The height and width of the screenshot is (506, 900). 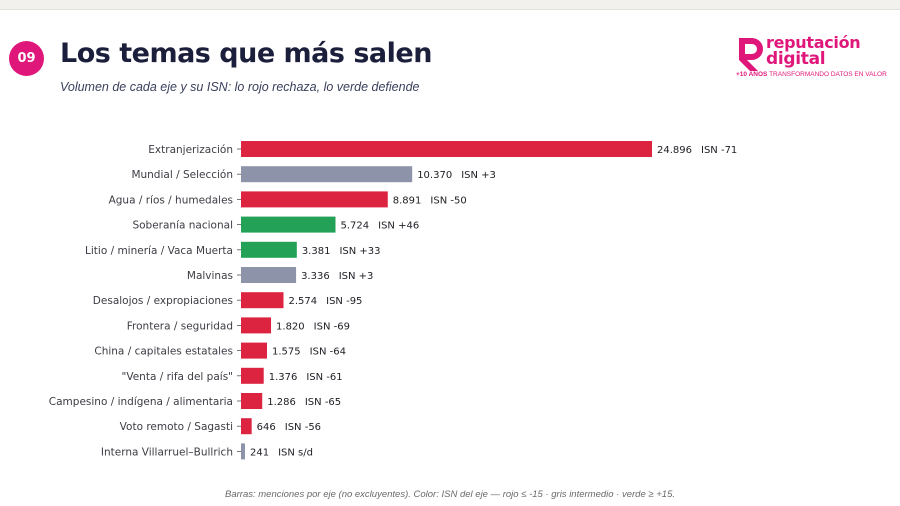 What do you see at coordinates (398, 226) in the screenshot?
I see `isn-label: ISN +46` at bounding box center [398, 226].